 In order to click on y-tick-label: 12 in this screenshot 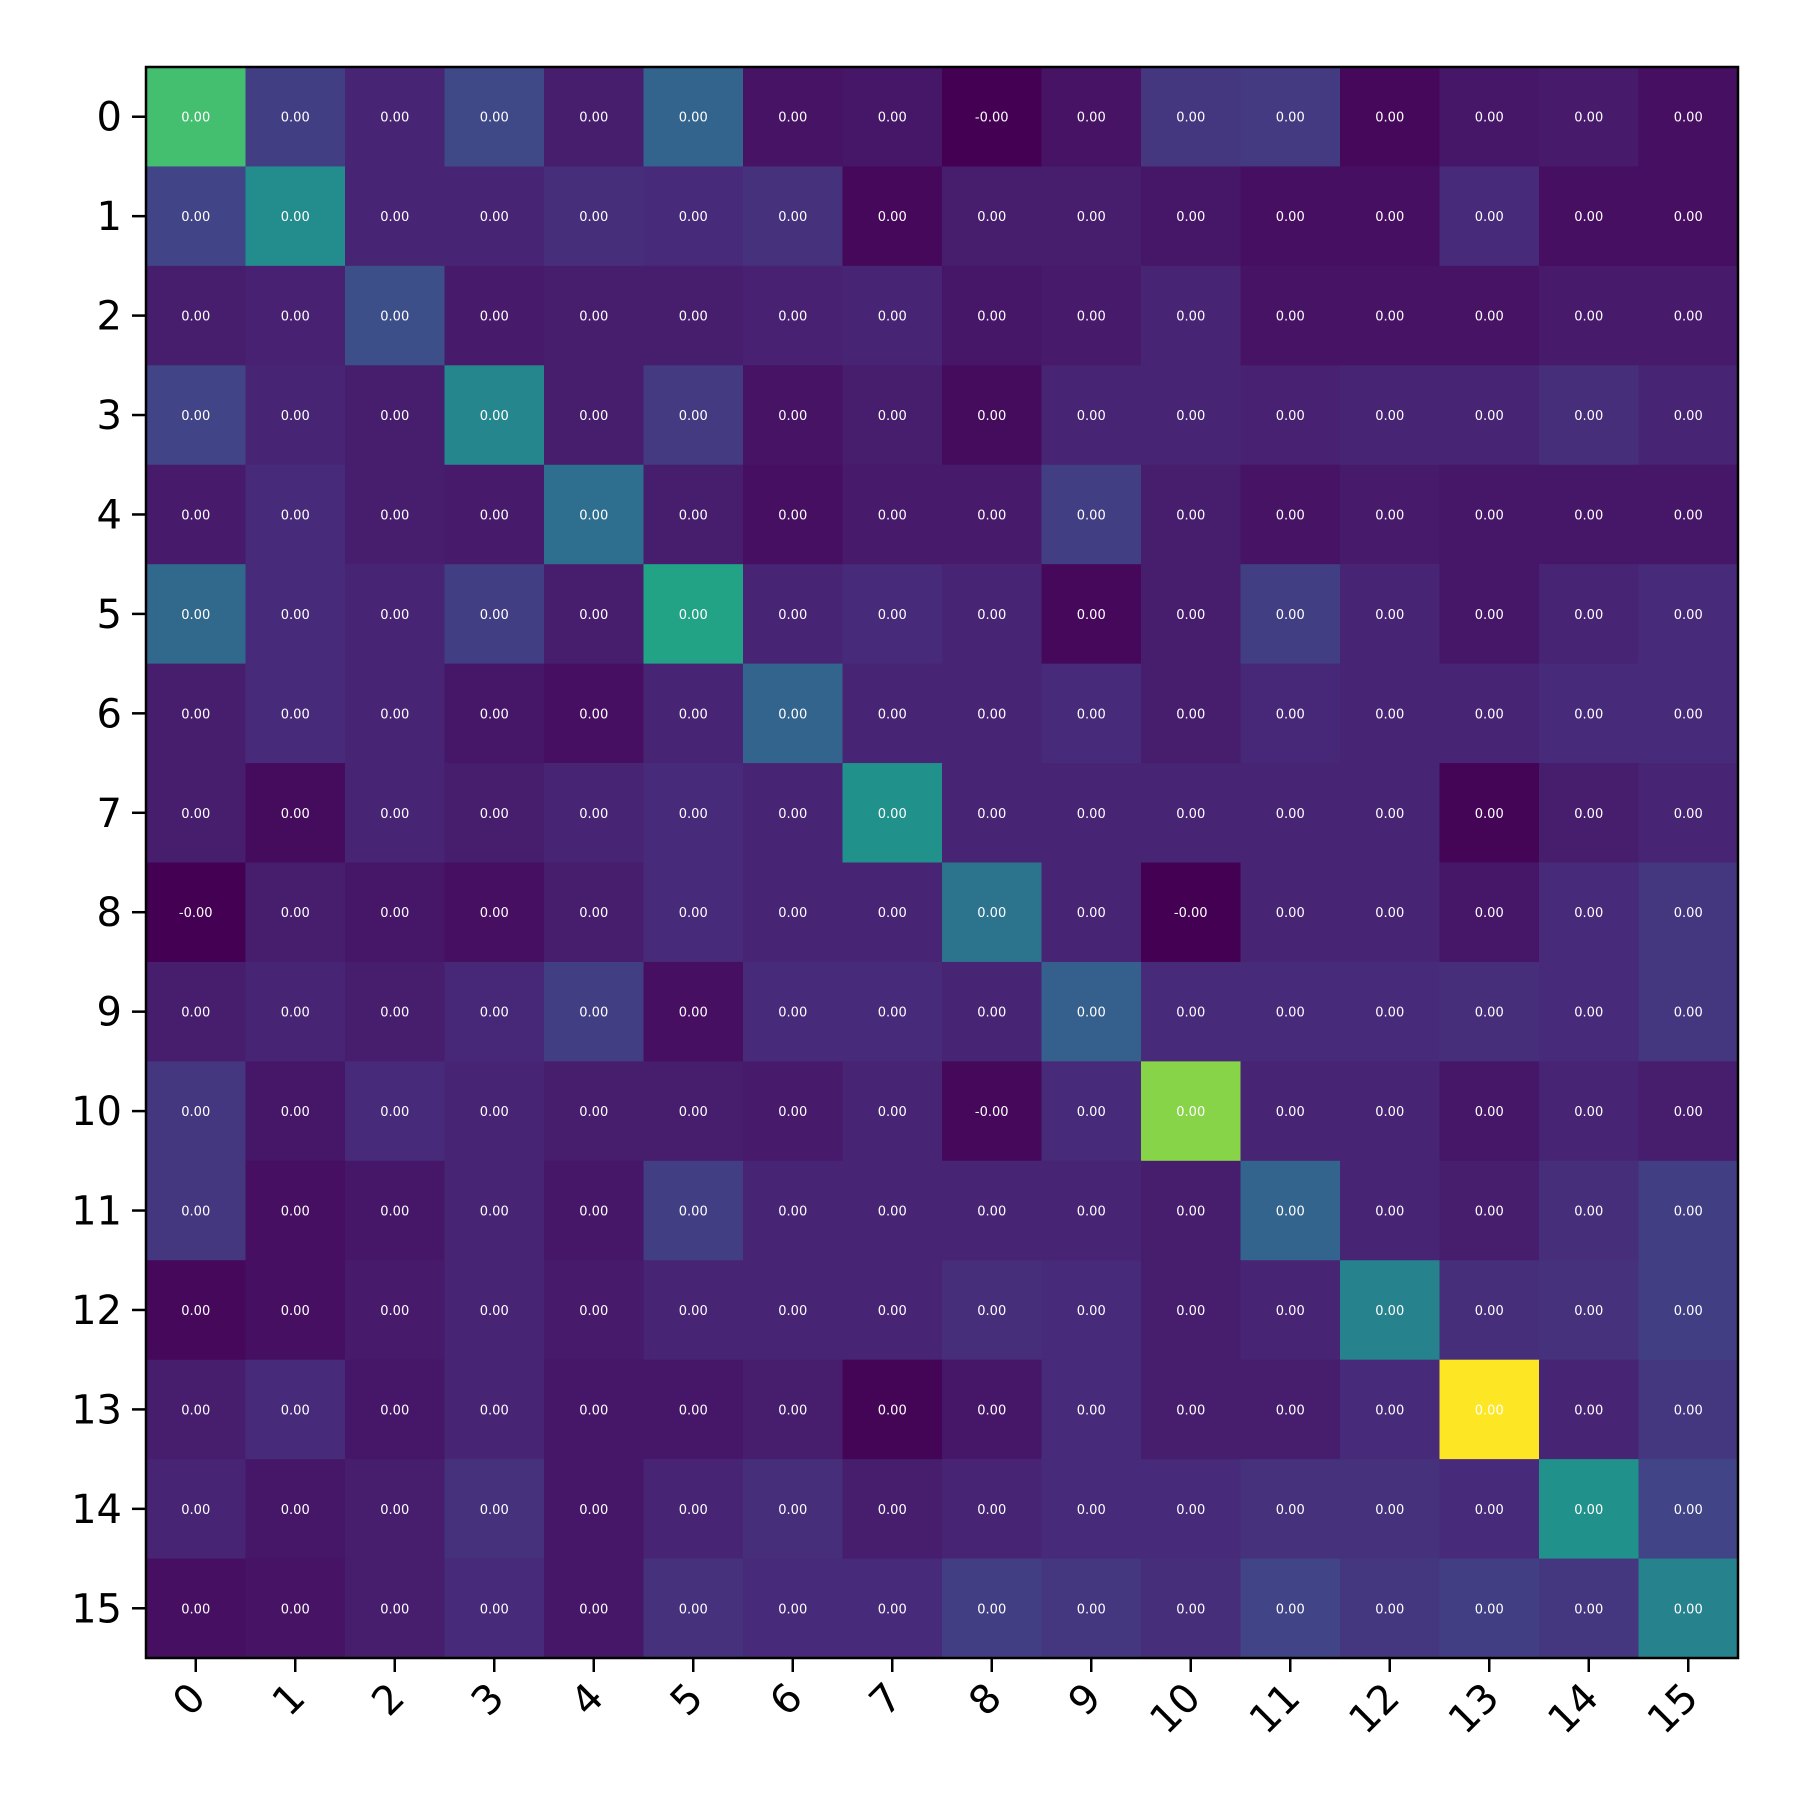, I will do `click(96, 1311)`.